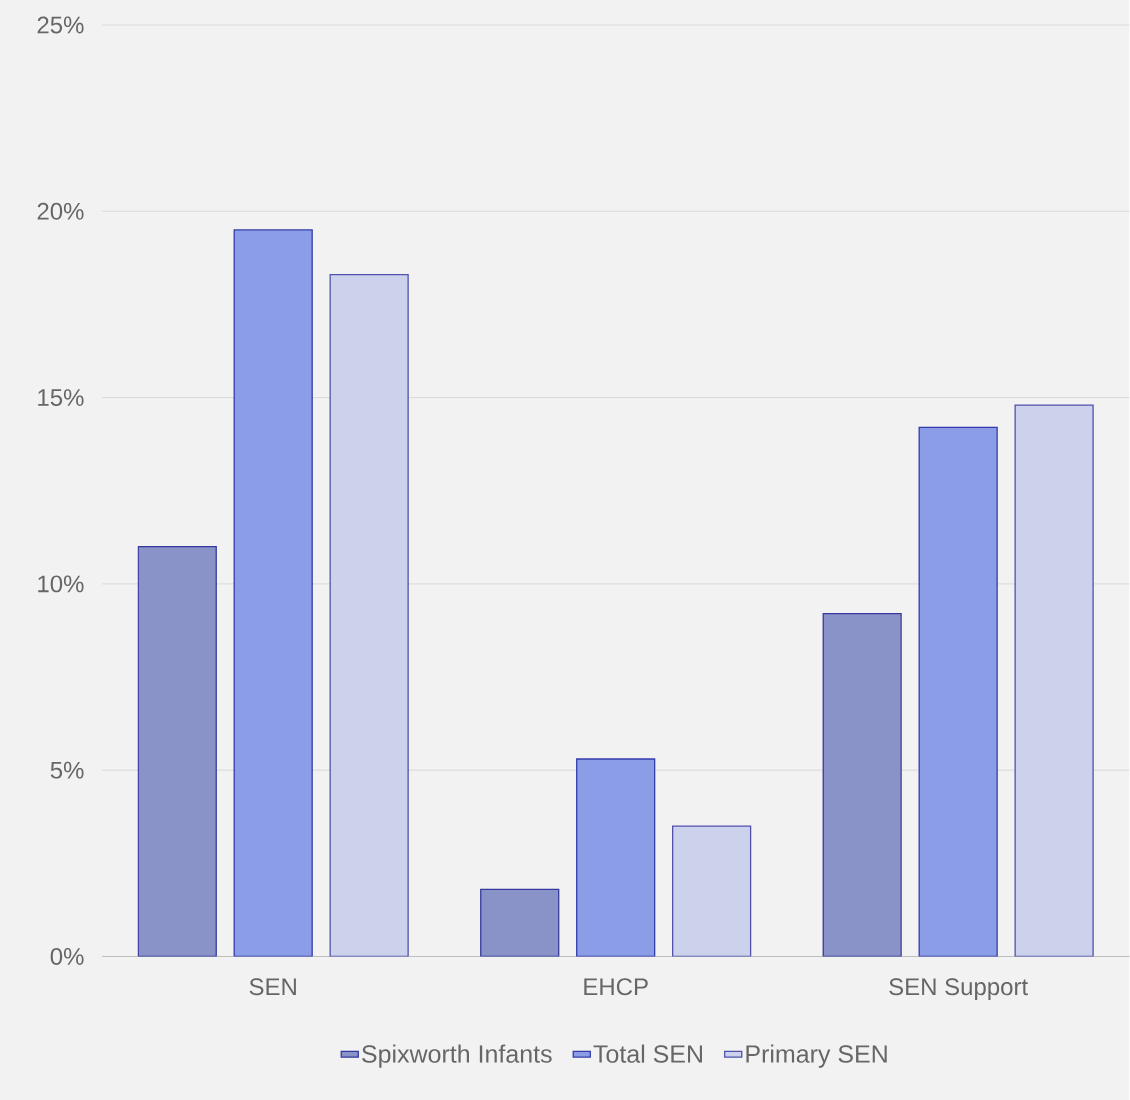  What do you see at coordinates (616, 987) in the screenshot?
I see `x-tick-label: EHCP` at bounding box center [616, 987].